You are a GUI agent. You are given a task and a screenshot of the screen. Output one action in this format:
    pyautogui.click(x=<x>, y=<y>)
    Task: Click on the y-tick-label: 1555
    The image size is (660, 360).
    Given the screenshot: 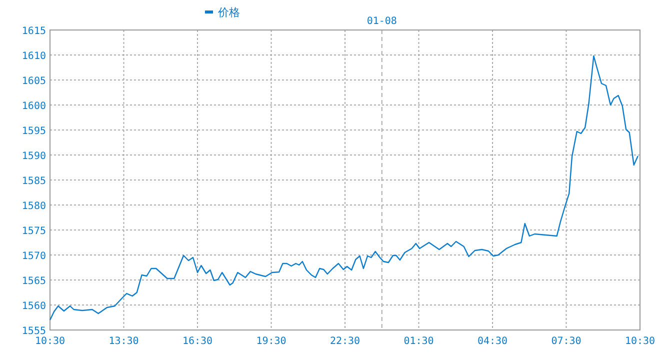 What is the action you would take?
    pyautogui.click(x=34, y=331)
    